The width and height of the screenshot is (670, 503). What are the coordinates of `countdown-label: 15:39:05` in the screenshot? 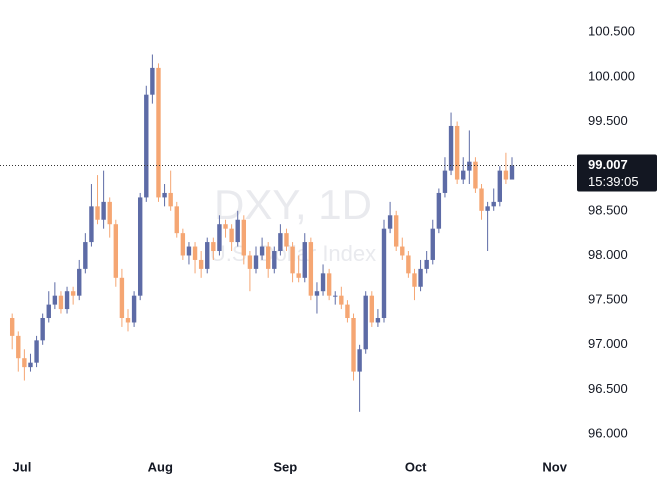 It's located at (613, 181).